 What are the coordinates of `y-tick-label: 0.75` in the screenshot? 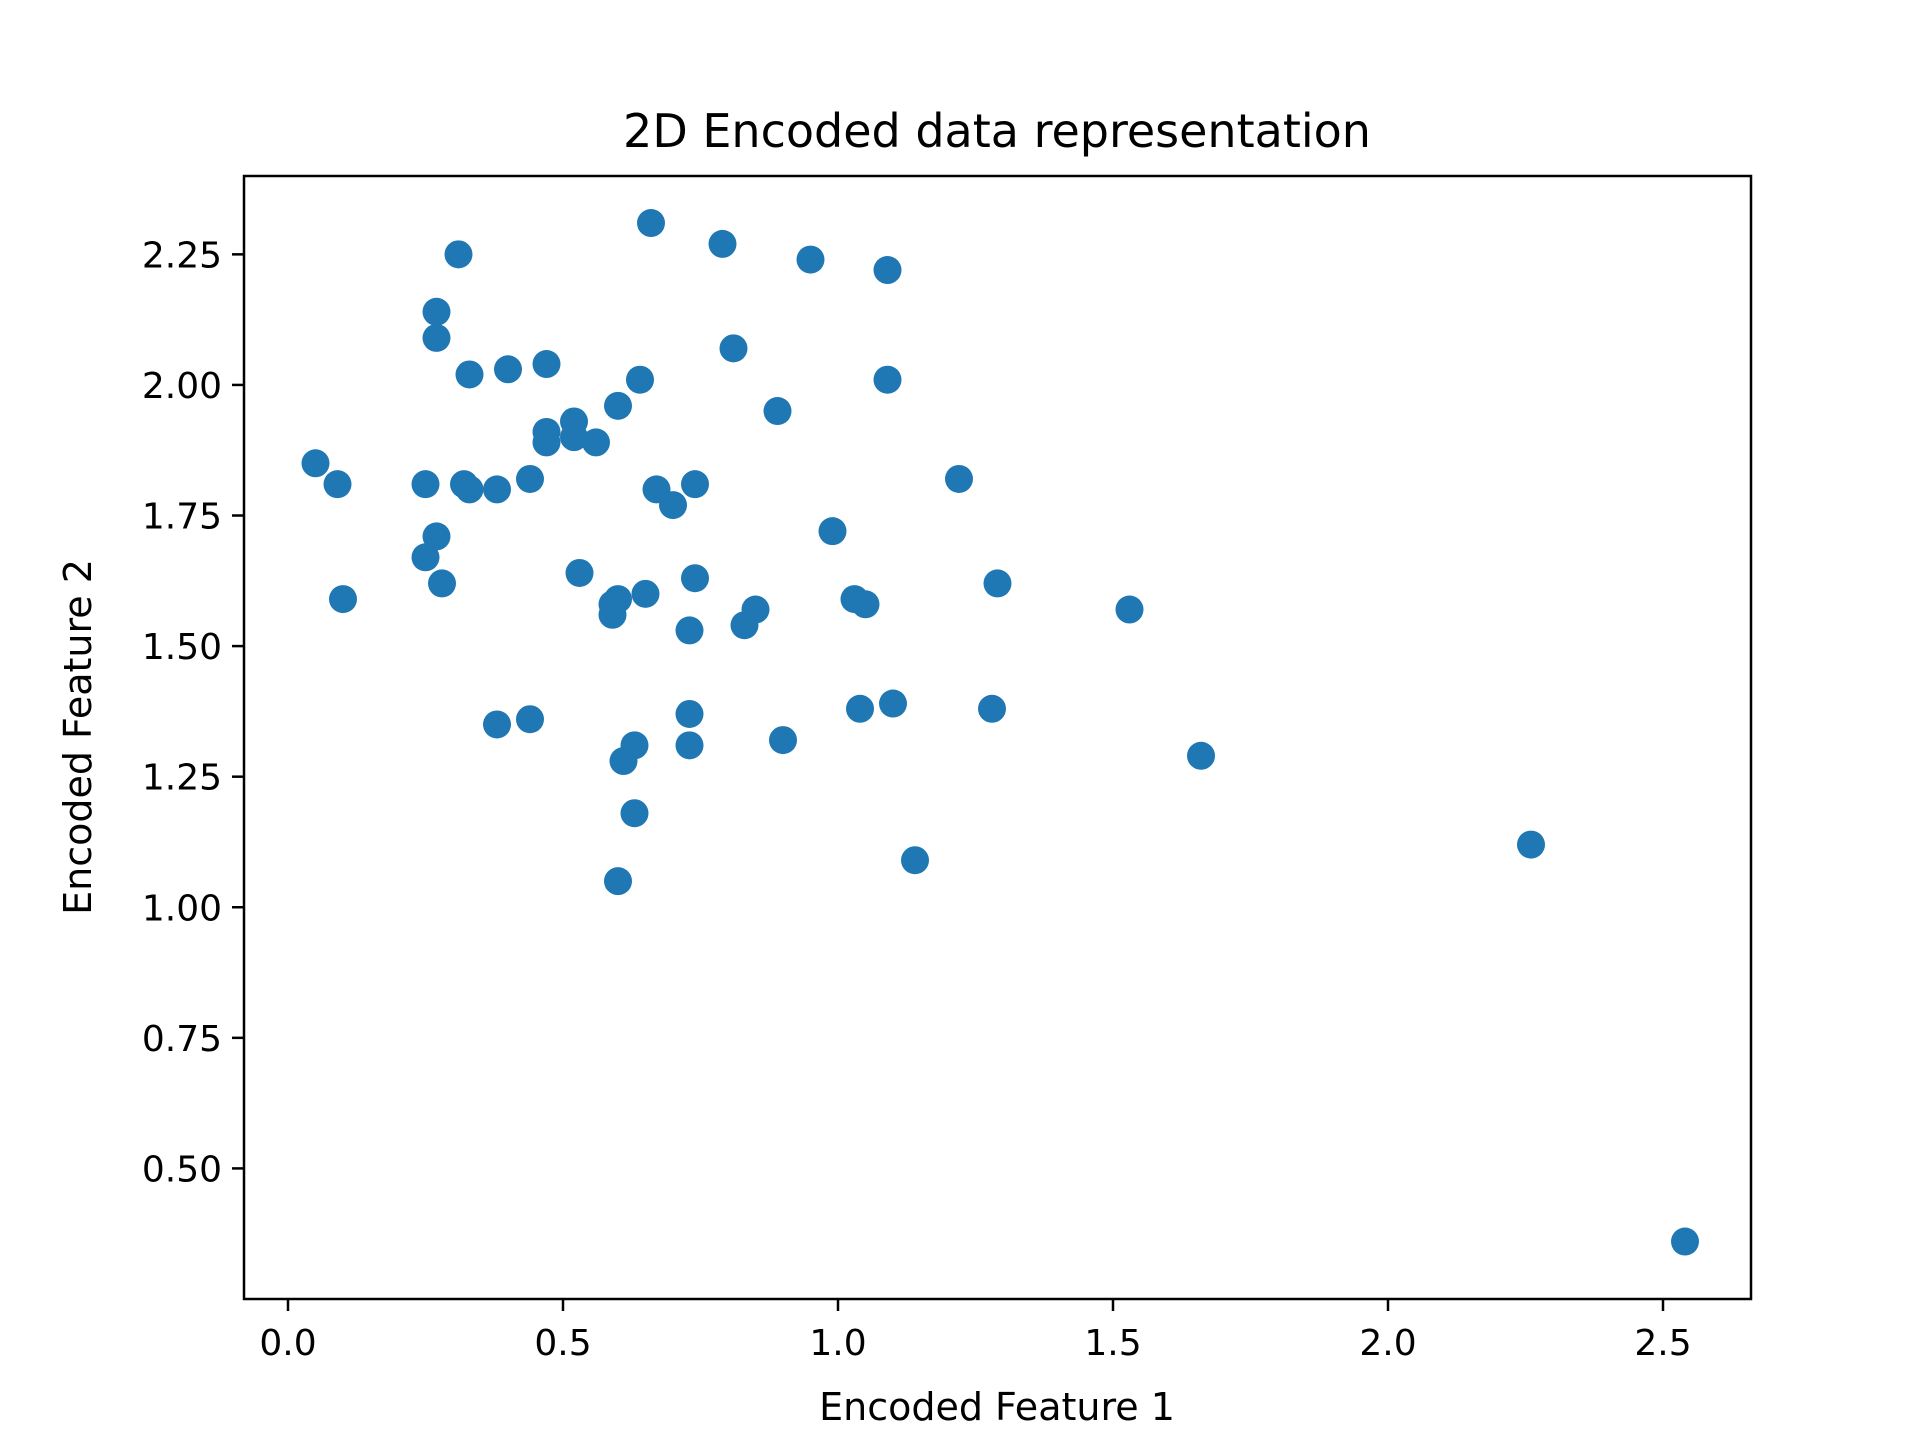 It's located at (182, 1039).